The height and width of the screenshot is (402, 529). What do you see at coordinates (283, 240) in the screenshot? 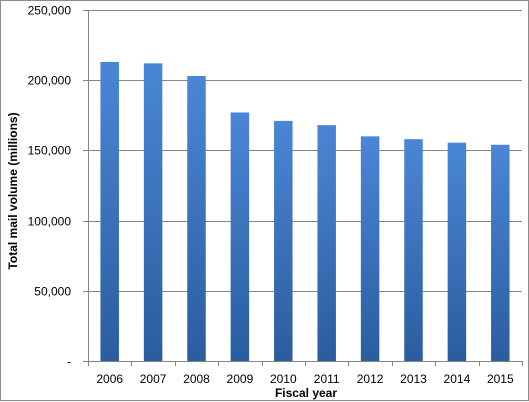
I see `bar-2010` at bounding box center [283, 240].